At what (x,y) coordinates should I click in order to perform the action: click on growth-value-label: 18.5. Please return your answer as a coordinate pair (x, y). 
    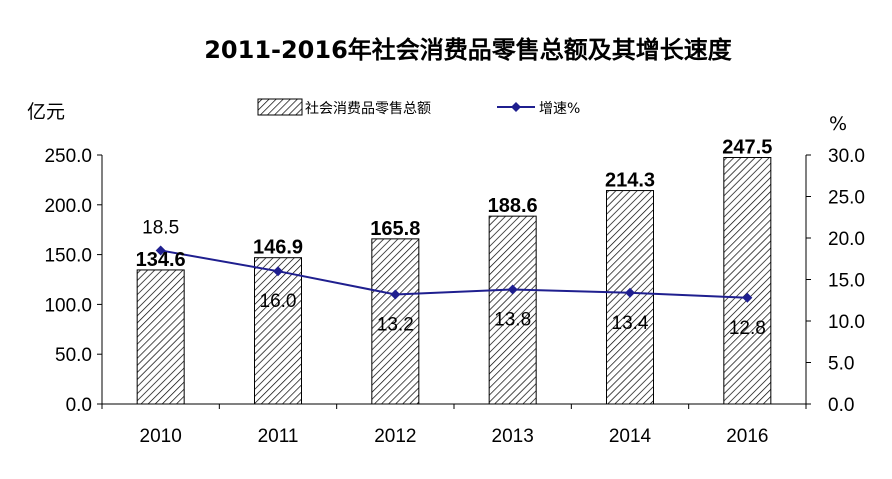
    Looking at the image, I should click on (160, 227).